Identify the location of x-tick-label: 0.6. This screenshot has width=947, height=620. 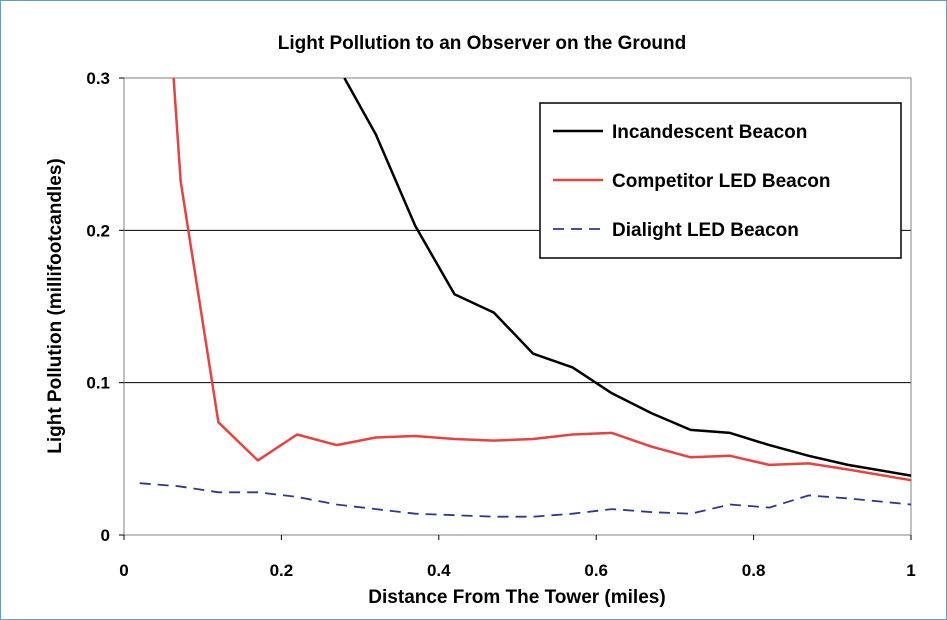
(596, 570).